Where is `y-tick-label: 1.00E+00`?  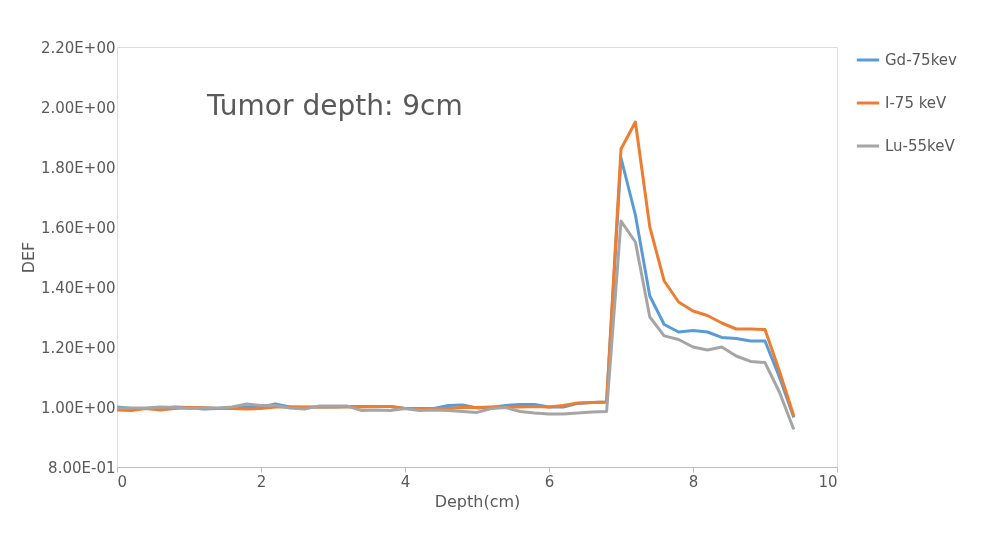
y-tick-label: 1.00E+00 is located at coordinates (78, 407).